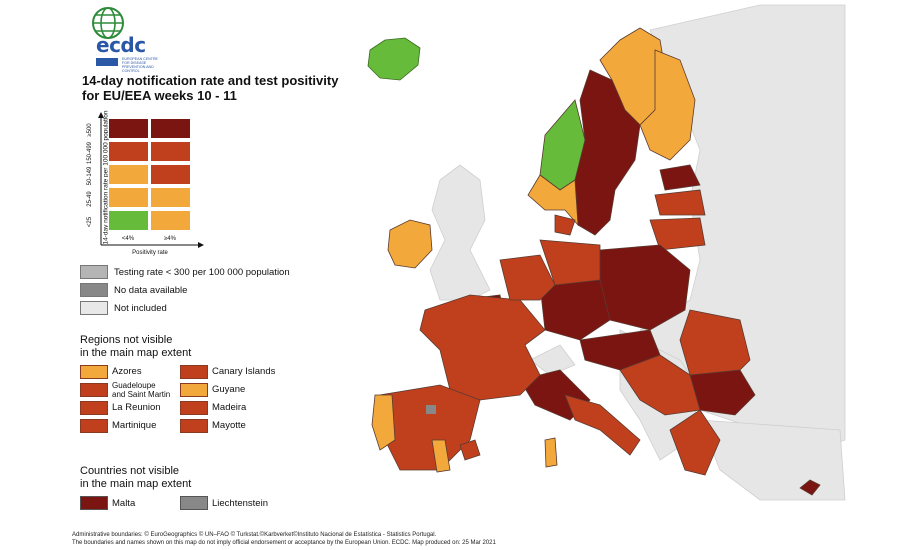 The width and height of the screenshot is (900, 550). I want to click on matrix-col-label: ≥4%, so click(170, 239).